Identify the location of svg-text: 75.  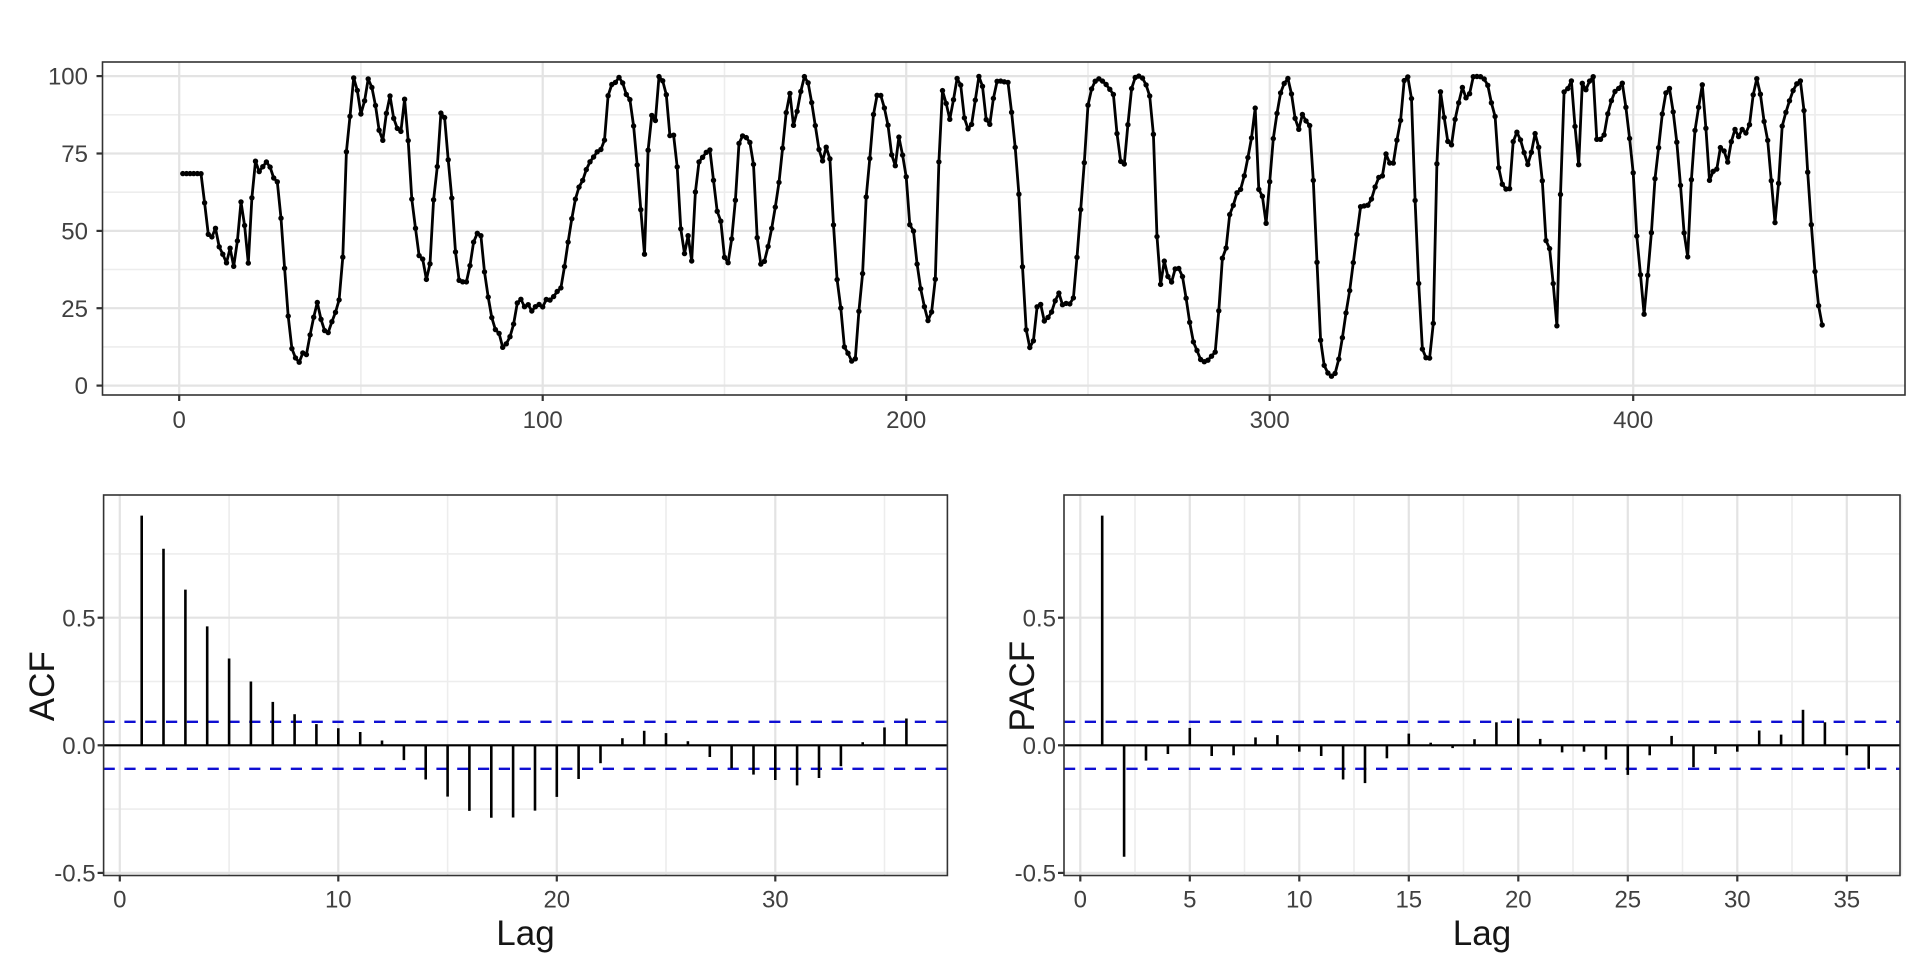
(74, 154).